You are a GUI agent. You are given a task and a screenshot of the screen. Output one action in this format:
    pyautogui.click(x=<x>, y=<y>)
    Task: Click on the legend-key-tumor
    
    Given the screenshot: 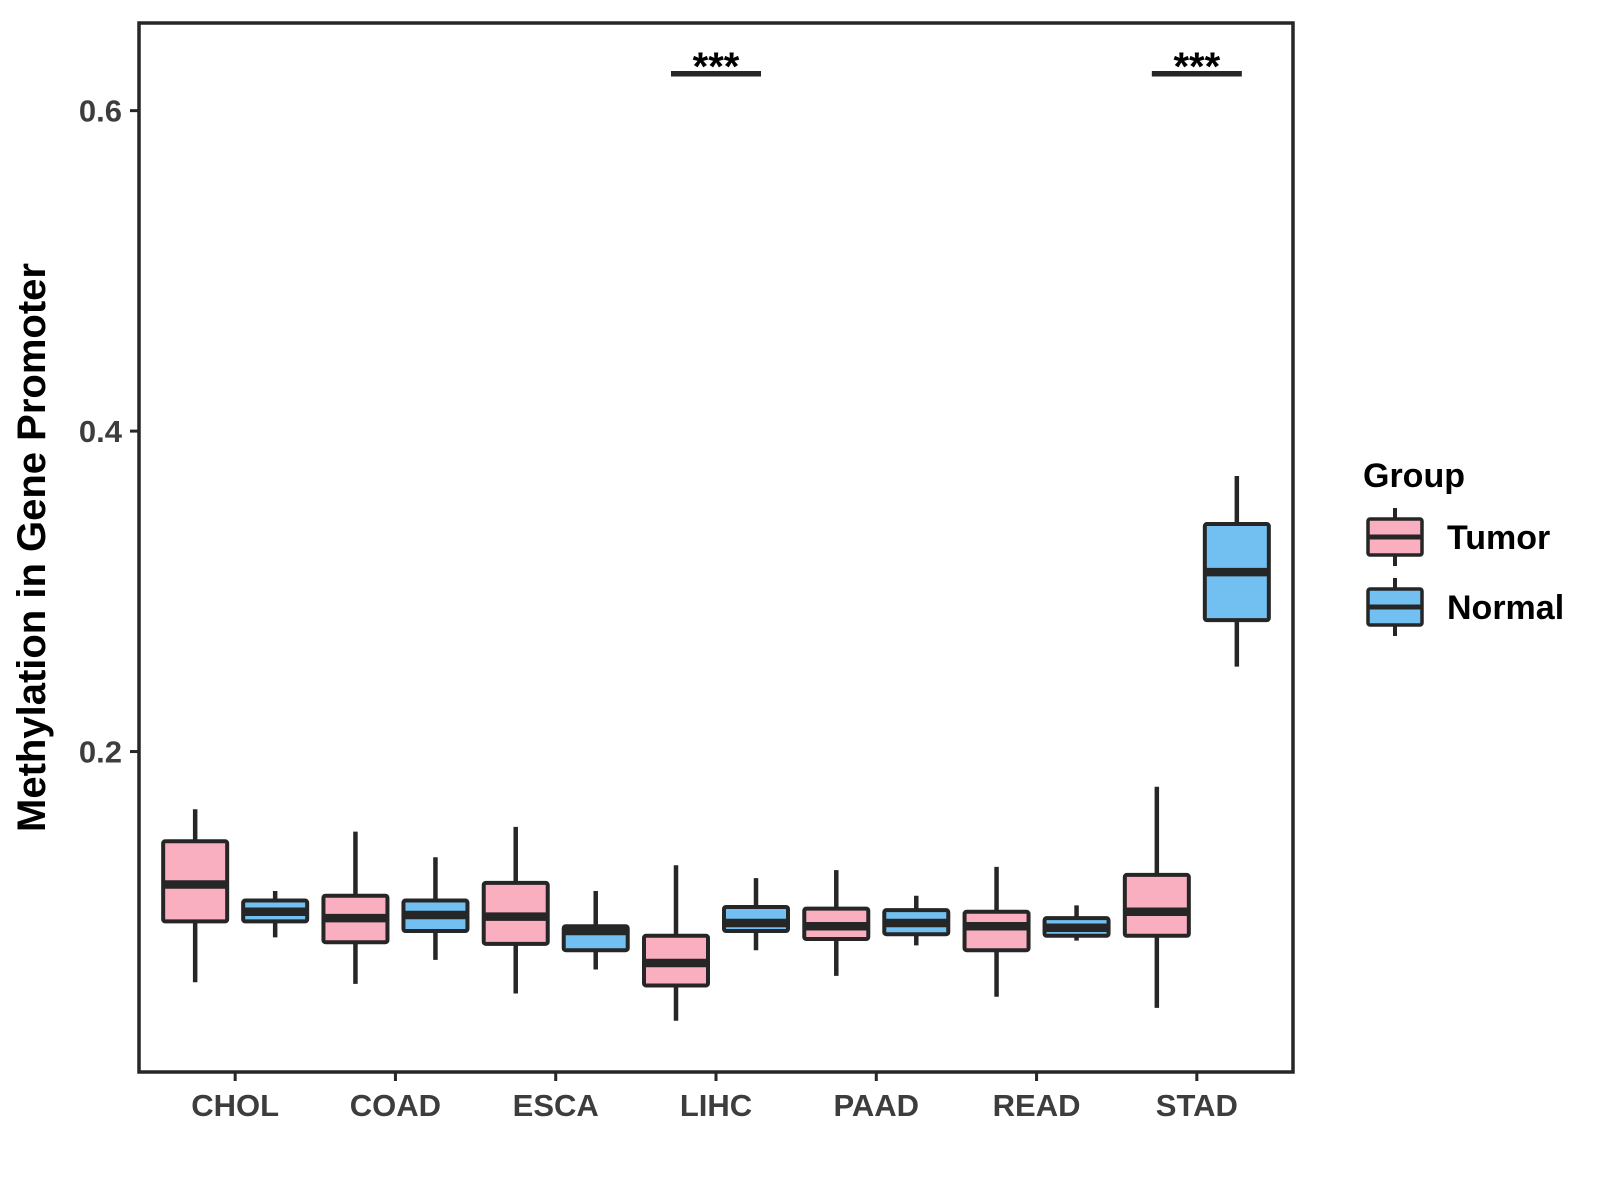 What is the action you would take?
    pyautogui.click(x=1395, y=537)
    